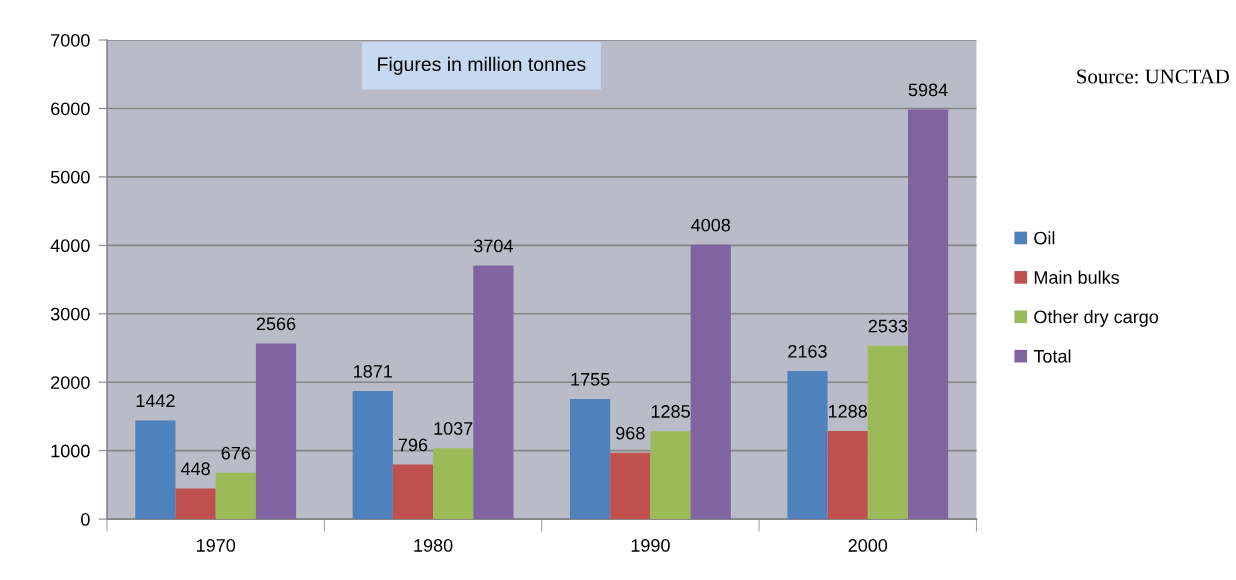  What do you see at coordinates (413, 445) in the screenshot?
I see `data-label: 796` at bounding box center [413, 445].